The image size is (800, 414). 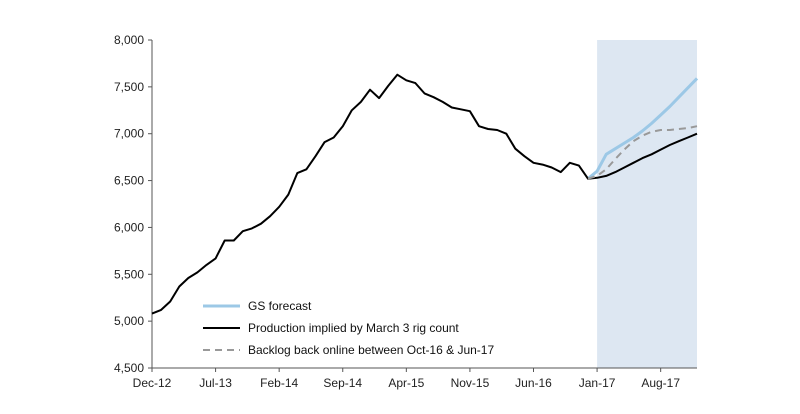 I want to click on x-tick-label: Jul-13, so click(x=215, y=383).